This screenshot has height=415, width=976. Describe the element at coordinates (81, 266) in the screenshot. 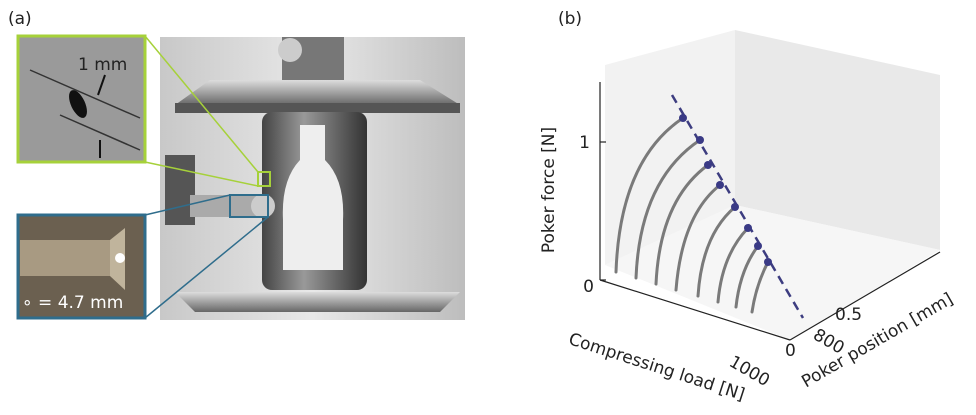

I see `inset-bottom: ∘ = 4.7 mm` at that location.